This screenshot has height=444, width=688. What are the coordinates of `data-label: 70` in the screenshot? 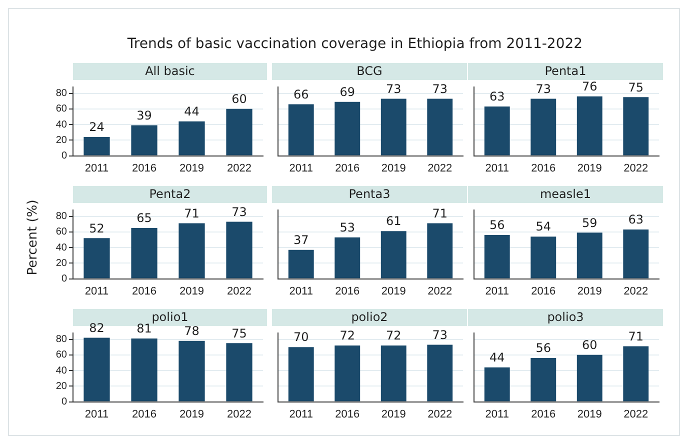 It's located at (301, 337).